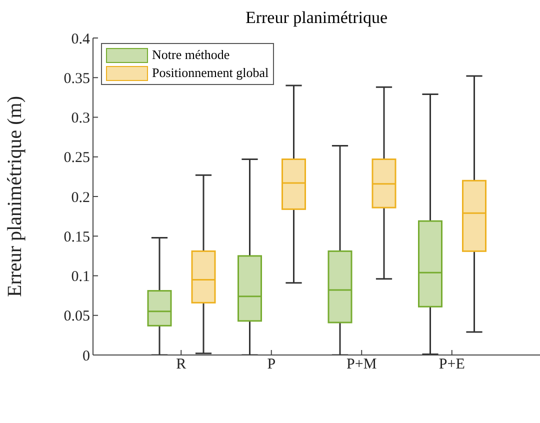 Image resolution: width=540 pixels, height=423 pixels. I want to click on x-tick-label: R, so click(181, 364).